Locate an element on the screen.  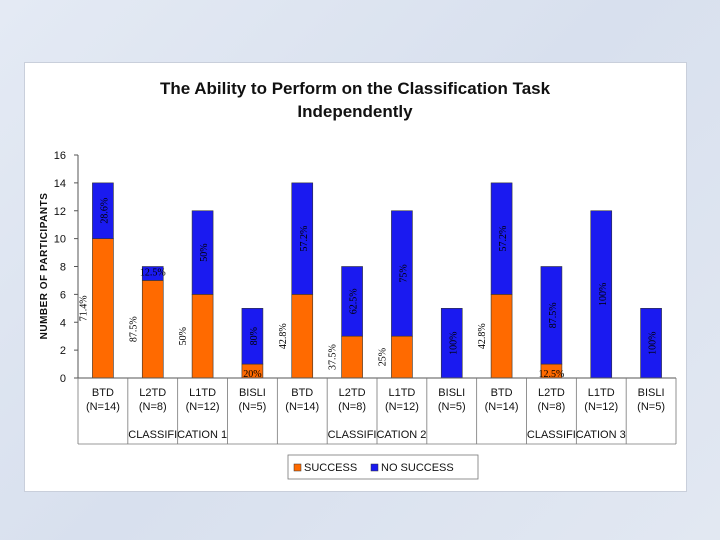
group-label: CLASSIFICATION 3 is located at coordinates (576, 435).